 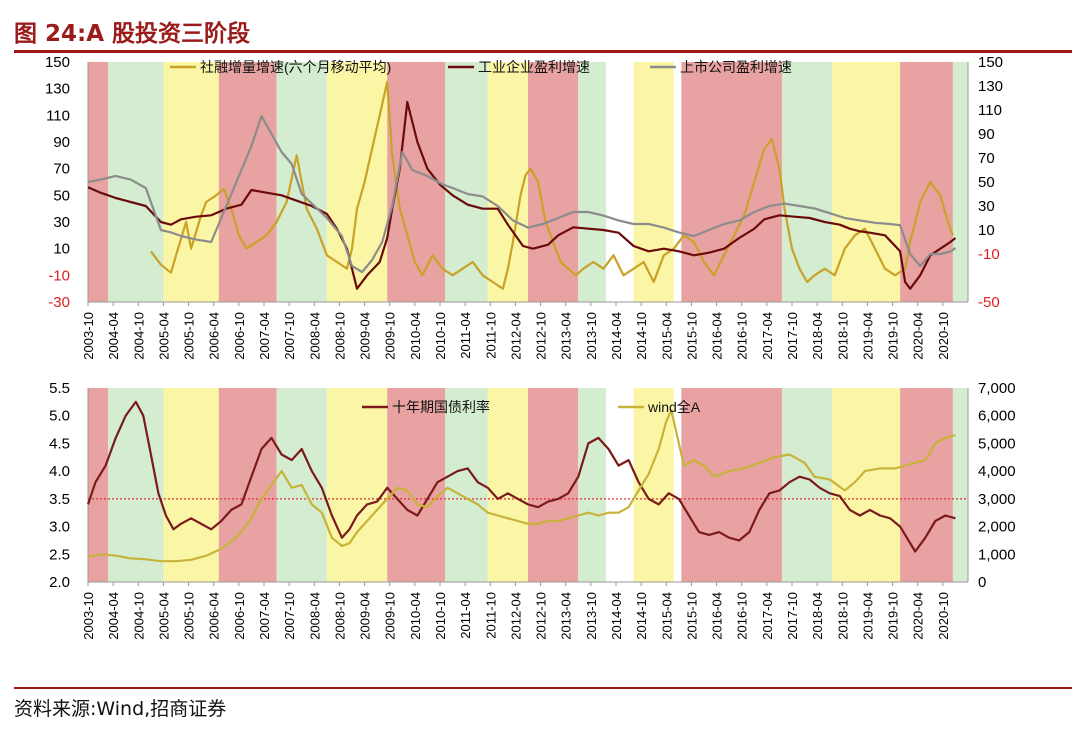 I want to click on x-tick-label: 2020-04, so click(x=918, y=616).